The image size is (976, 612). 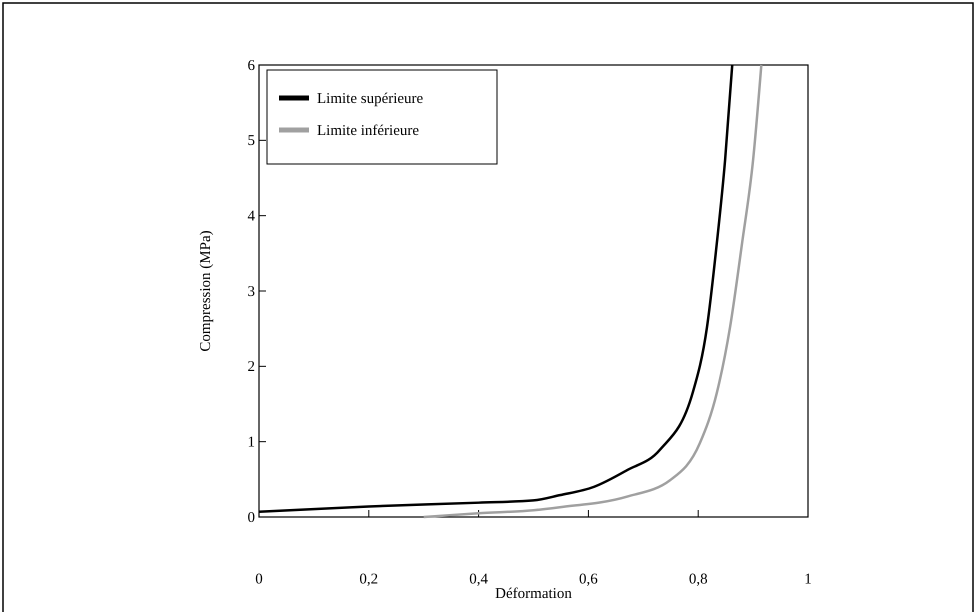 What do you see at coordinates (252, 66) in the screenshot?
I see `y-tick-label: 6` at bounding box center [252, 66].